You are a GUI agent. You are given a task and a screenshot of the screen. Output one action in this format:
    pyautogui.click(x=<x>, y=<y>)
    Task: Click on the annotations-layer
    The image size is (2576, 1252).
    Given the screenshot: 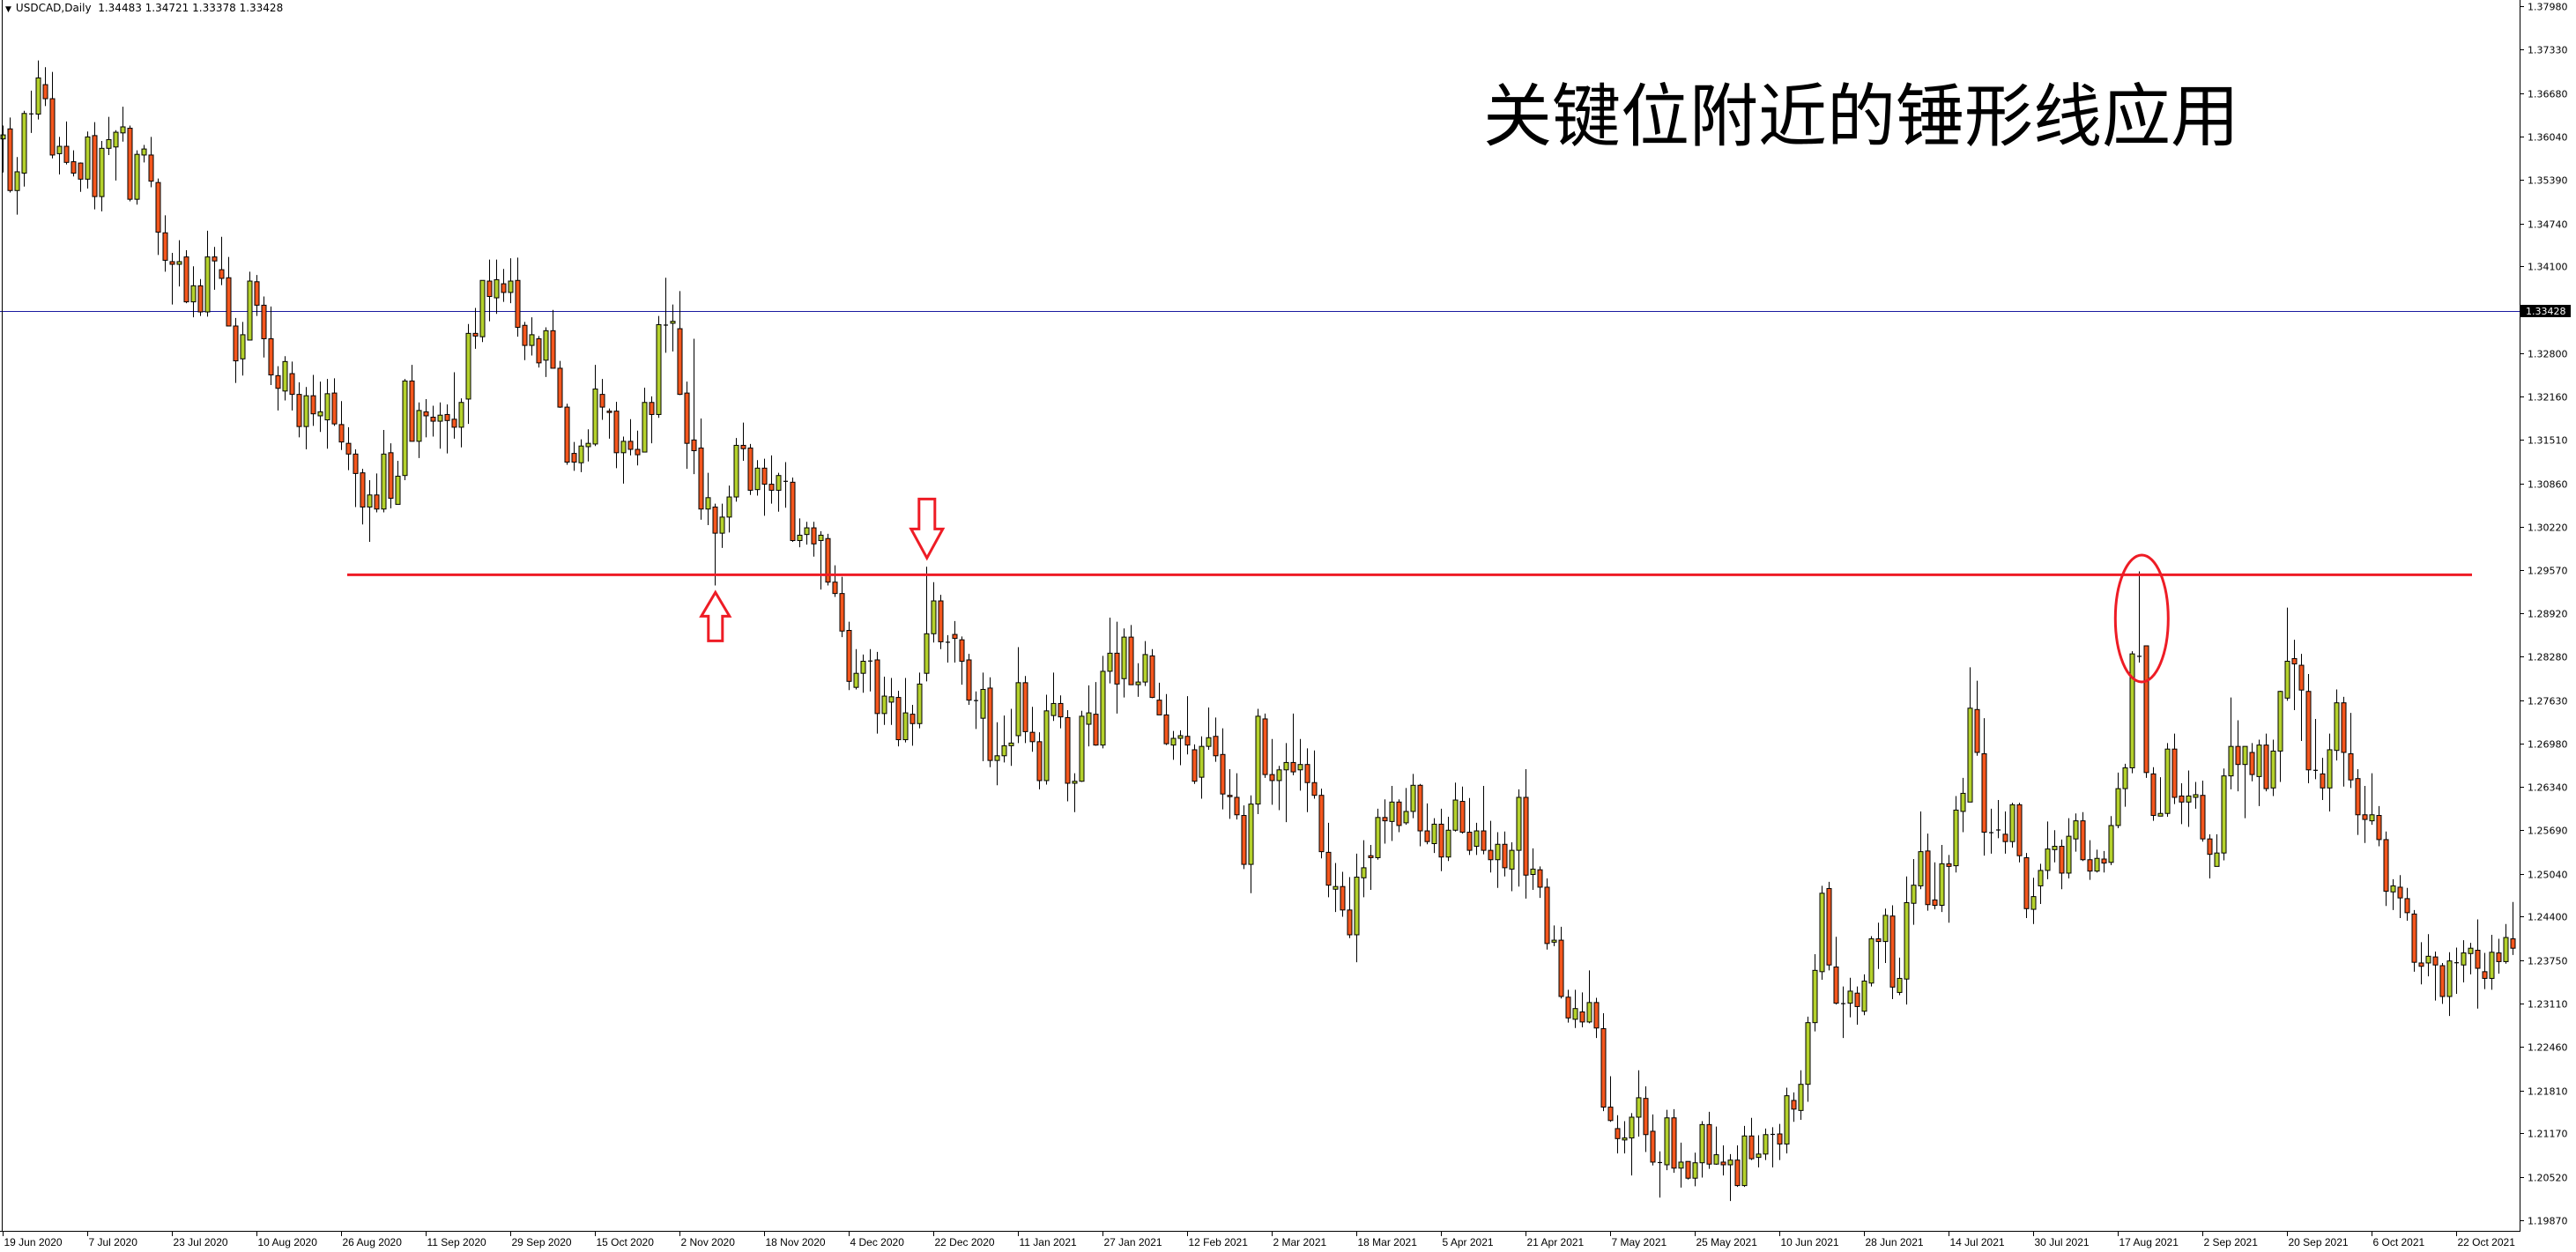 What is the action you would take?
    pyautogui.click(x=1409, y=591)
    